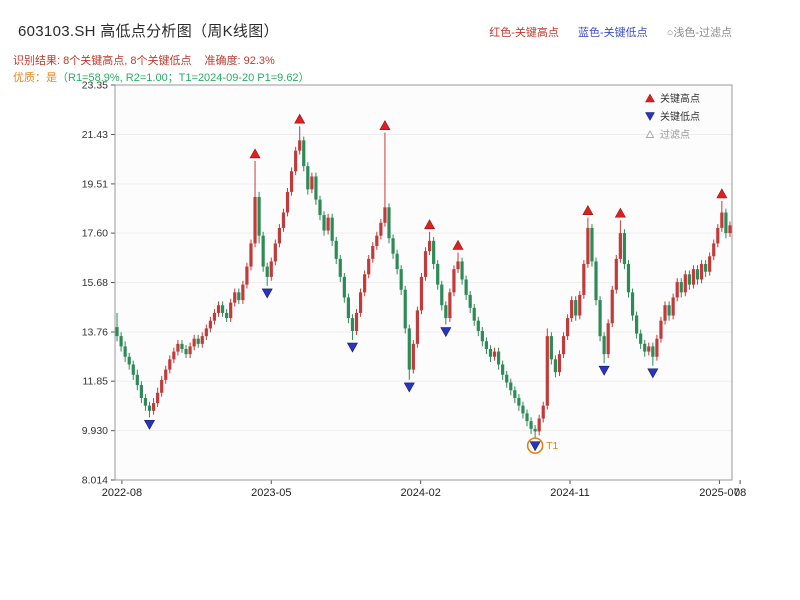 The width and height of the screenshot is (800, 600). What do you see at coordinates (552, 446) in the screenshot?
I see `t1-label: T1` at bounding box center [552, 446].